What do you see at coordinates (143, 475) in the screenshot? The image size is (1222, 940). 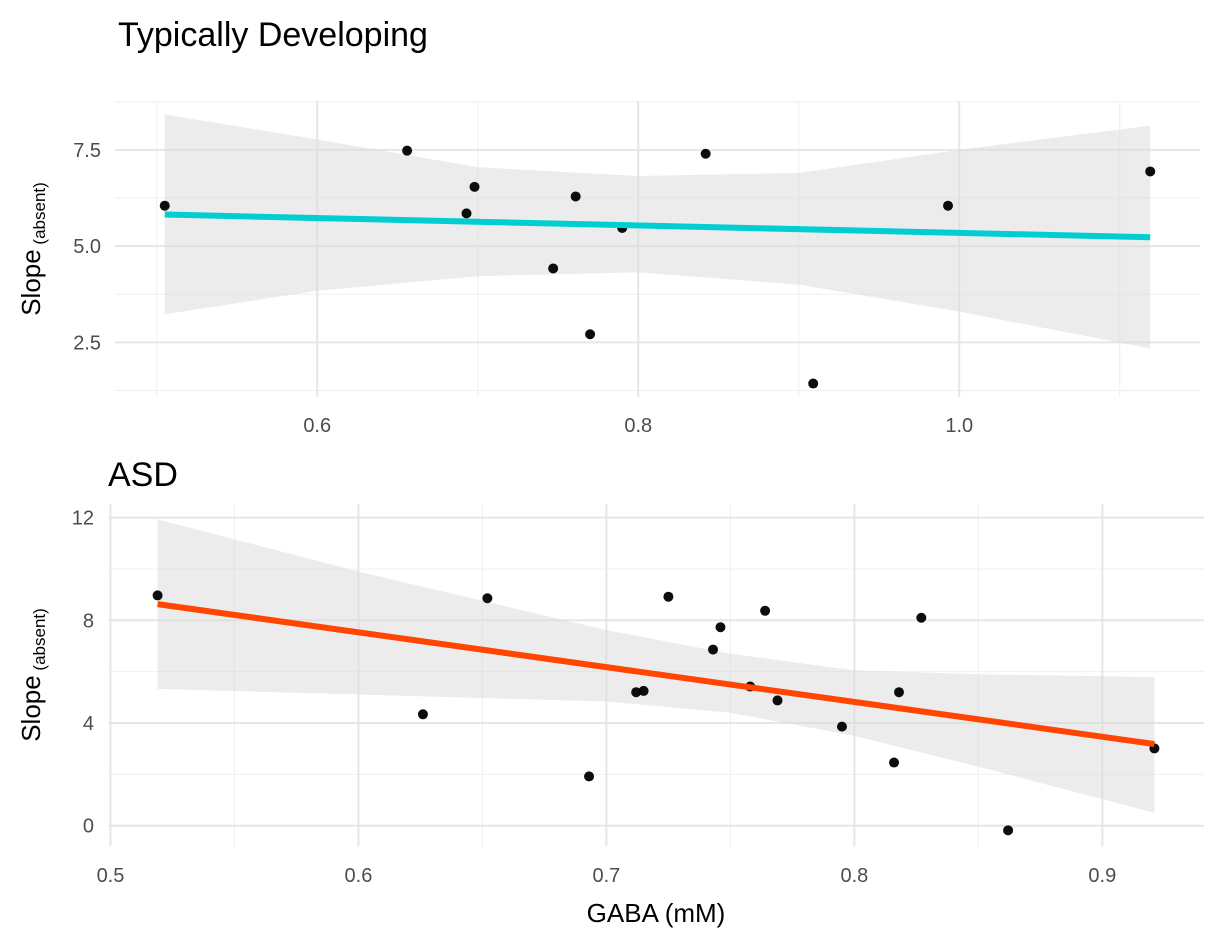 I see `panel-title: ASD` at bounding box center [143, 475].